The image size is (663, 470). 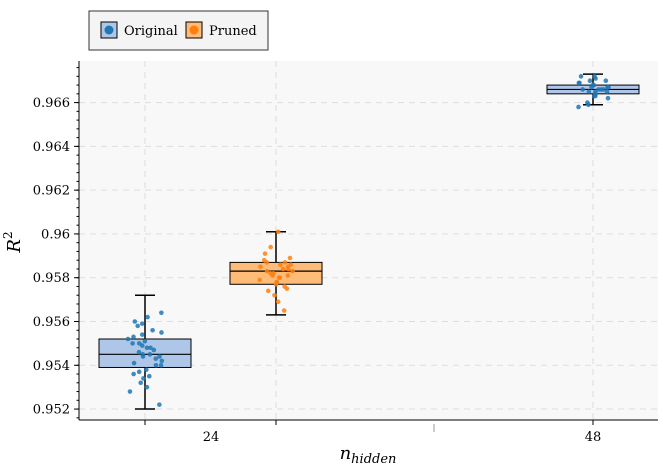 What do you see at coordinates (55, 234) in the screenshot?
I see `y-tick-label: 0.96` at bounding box center [55, 234].